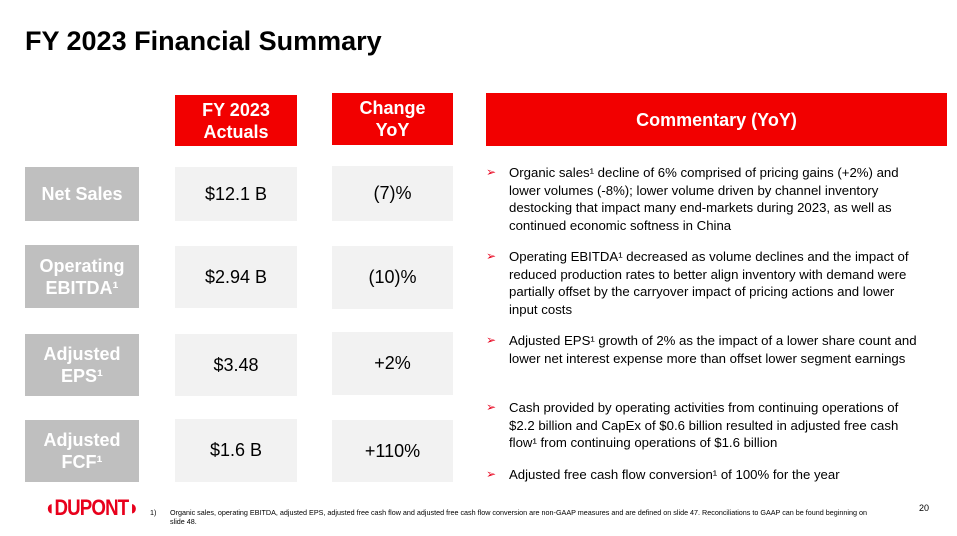 This screenshot has width=957, height=536. Describe the element at coordinates (924, 508) in the screenshot. I see `page-number: 20` at that location.